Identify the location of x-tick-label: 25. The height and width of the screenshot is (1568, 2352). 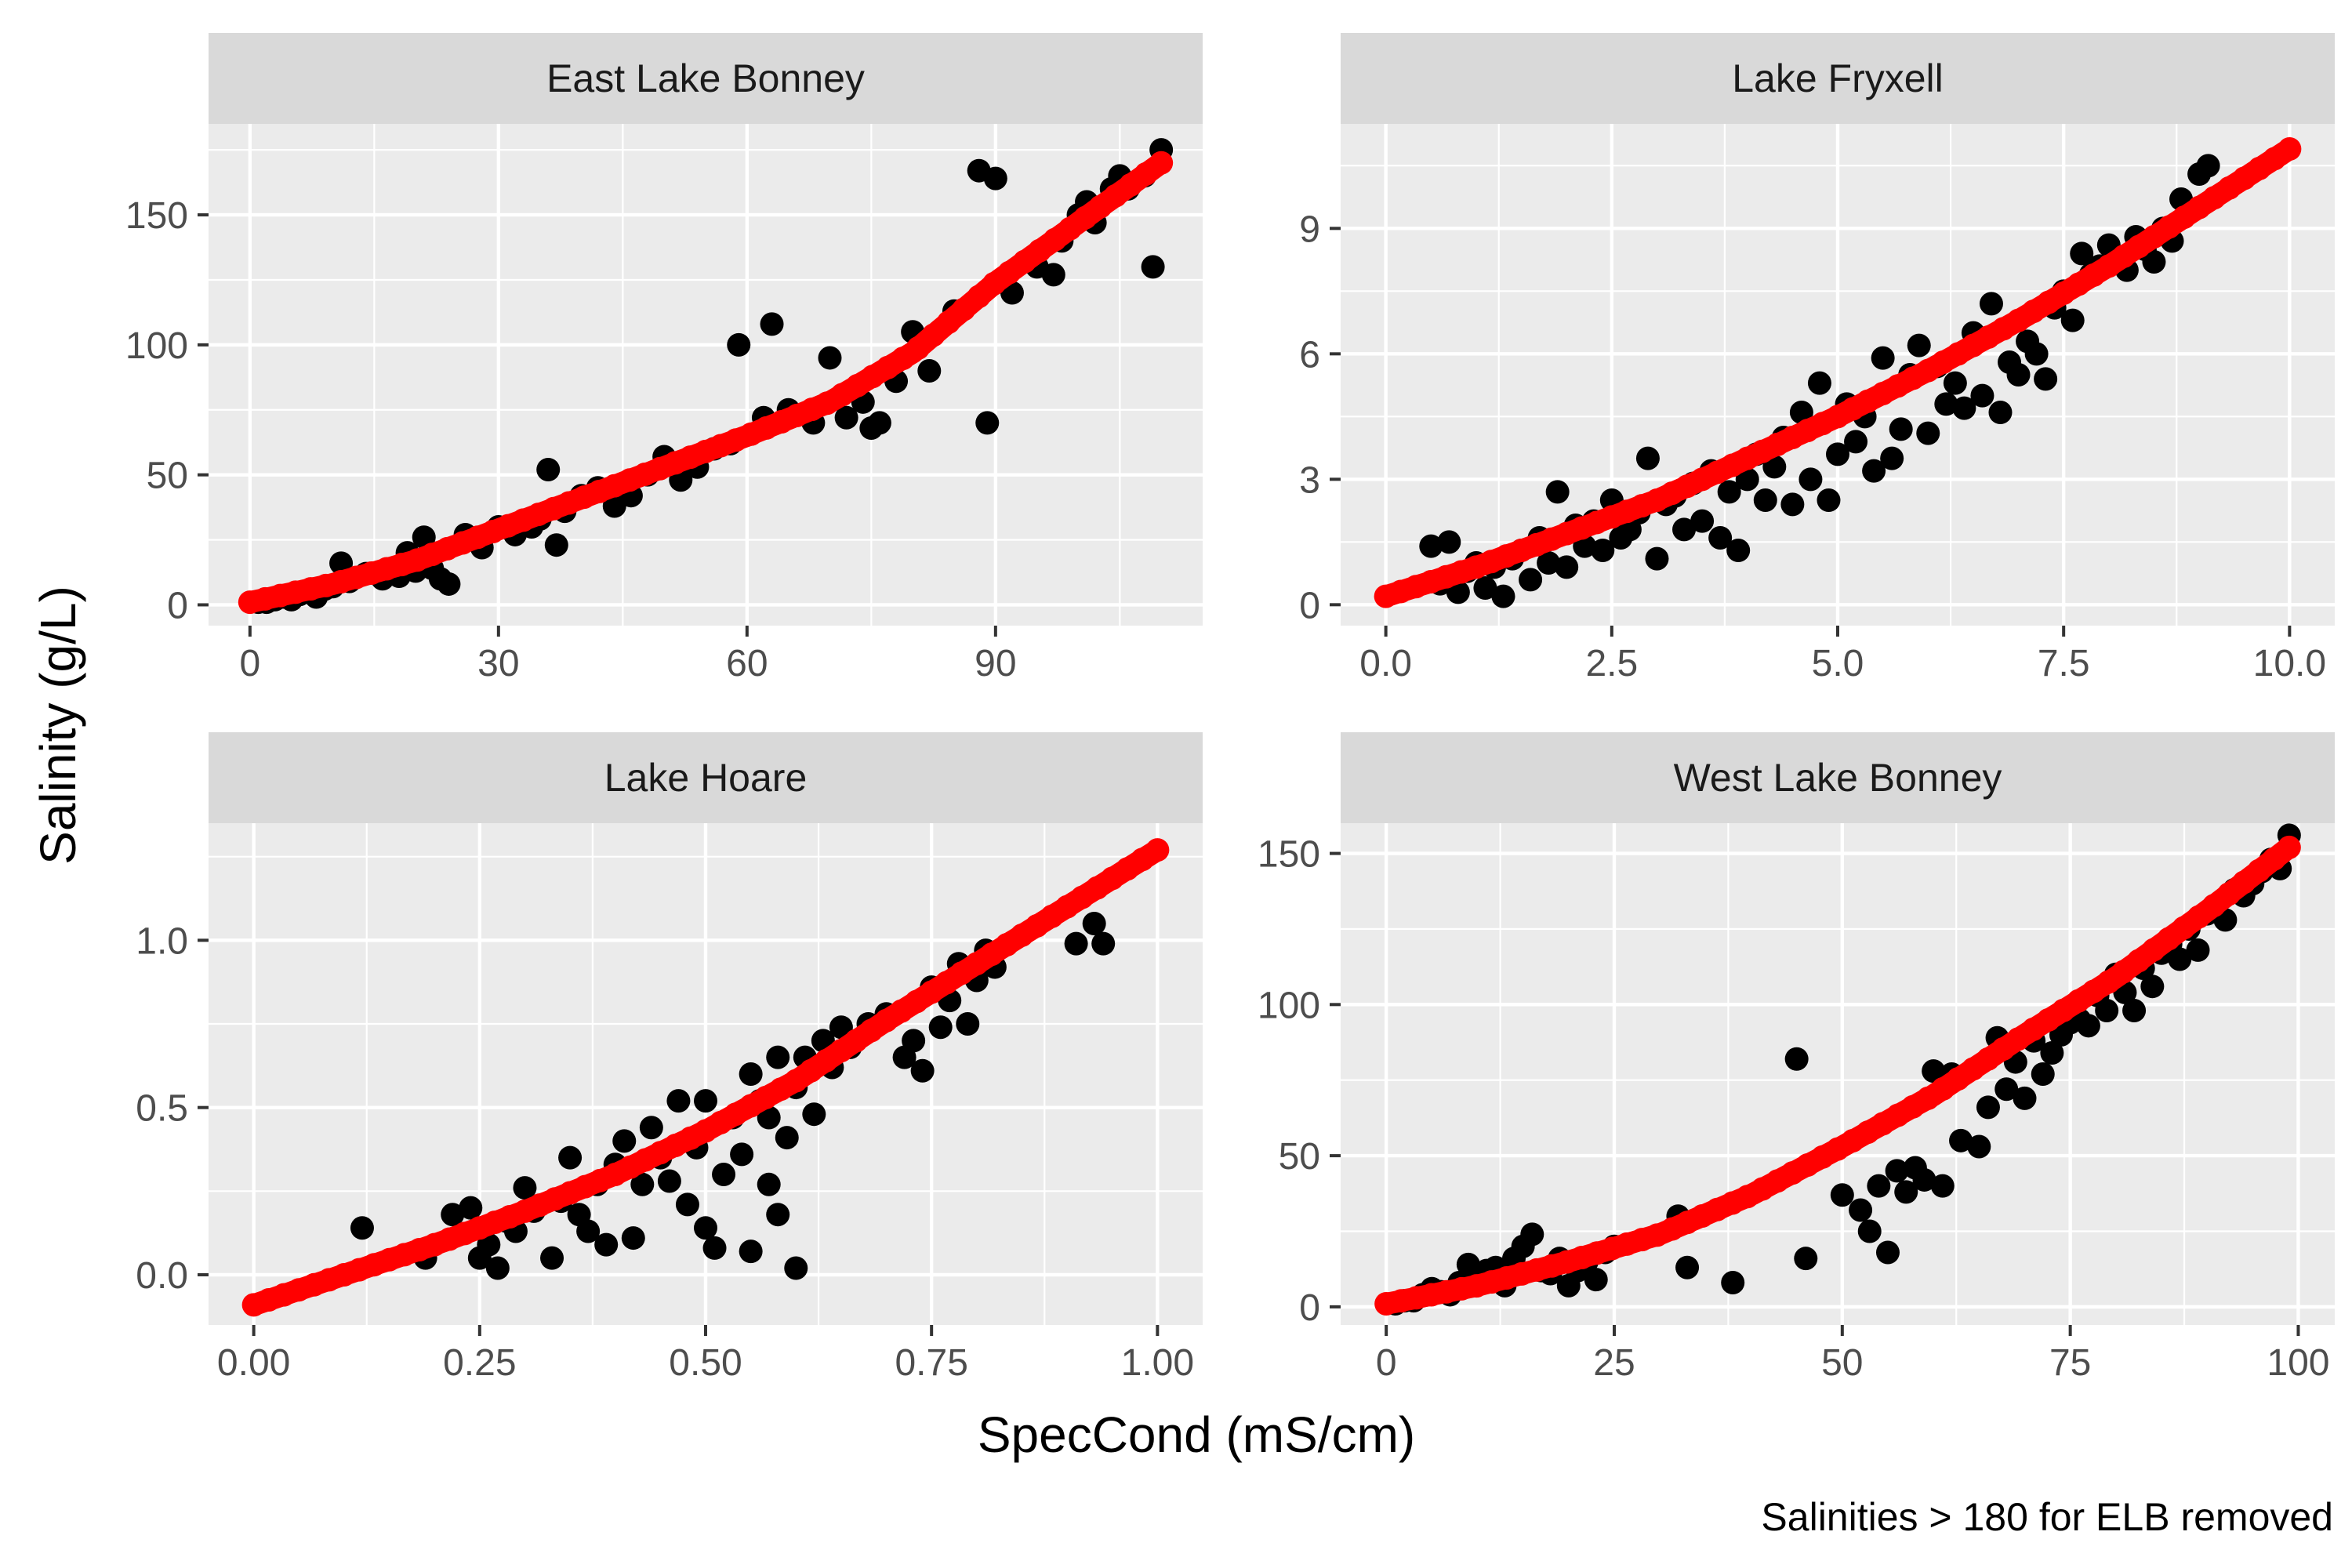
(1614, 1363).